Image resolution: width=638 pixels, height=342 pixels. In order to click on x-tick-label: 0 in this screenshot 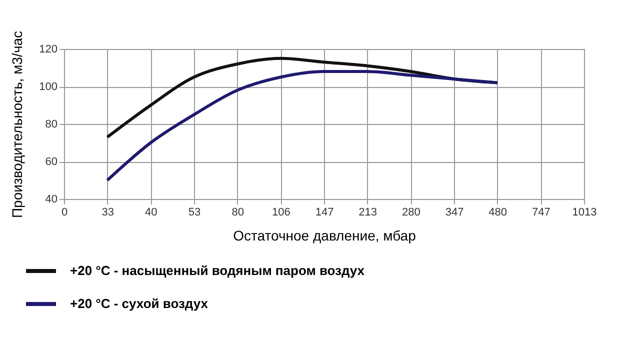, I will do `click(64, 212)`.